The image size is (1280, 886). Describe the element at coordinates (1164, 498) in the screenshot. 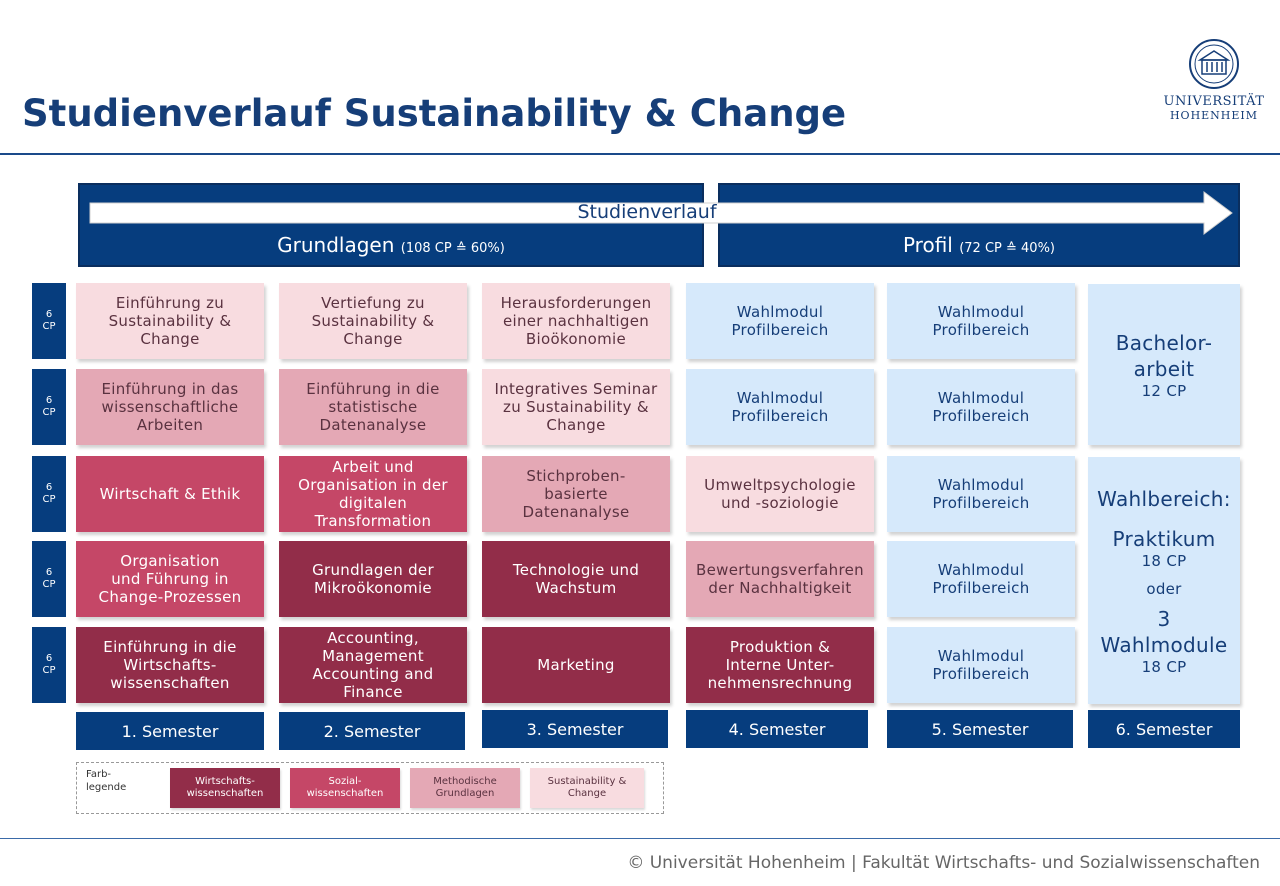

I see `wahlbereich-heading: Wahlbereich:` at that location.